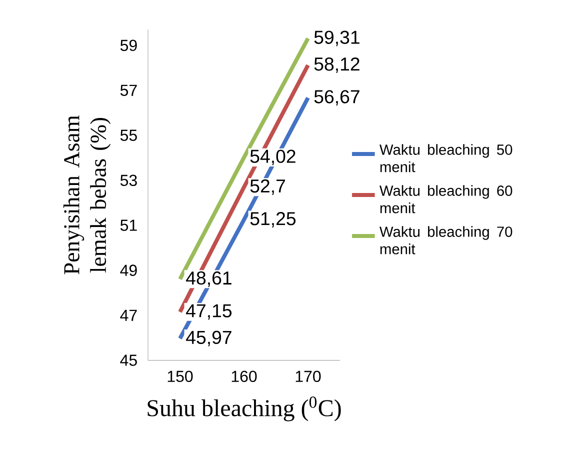 The image size is (569, 459). Describe the element at coordinates (128, 90) in the screenshot. I see `y-tick-label: 57` at that location.